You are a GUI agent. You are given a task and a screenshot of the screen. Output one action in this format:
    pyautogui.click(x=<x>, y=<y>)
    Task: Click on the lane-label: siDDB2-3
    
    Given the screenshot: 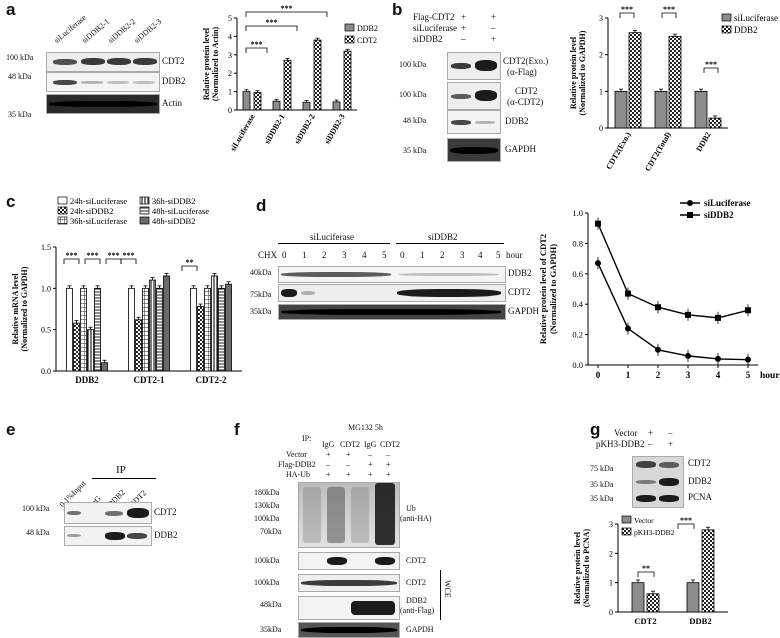 What is the action you would take?
    pyautogui.click(x=148, y=30)
    